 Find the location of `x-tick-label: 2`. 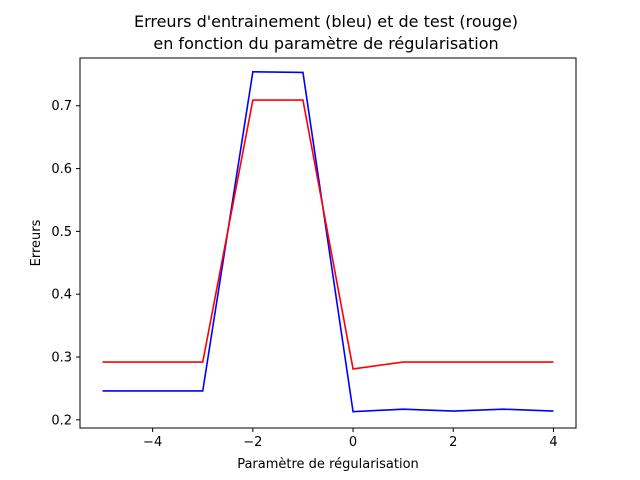

x-tick-label: 2 is located at coordinates (453, 442).